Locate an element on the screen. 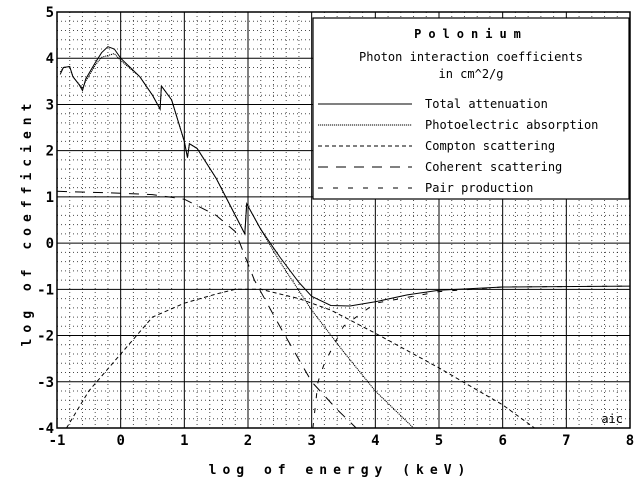  x-tick-label: 6 is located at coordinates (502, 441).